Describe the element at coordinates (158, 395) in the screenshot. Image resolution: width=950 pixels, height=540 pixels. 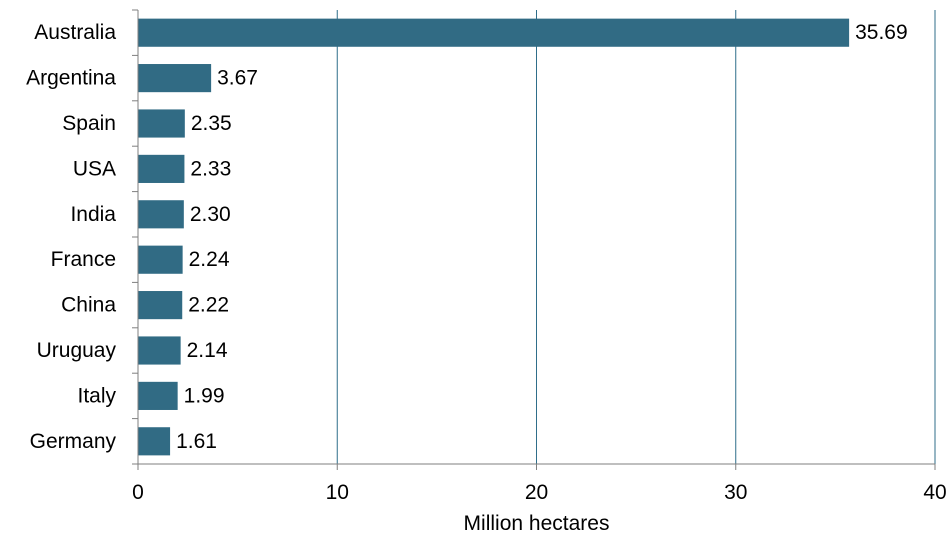
I see `bar-italy` at that location.